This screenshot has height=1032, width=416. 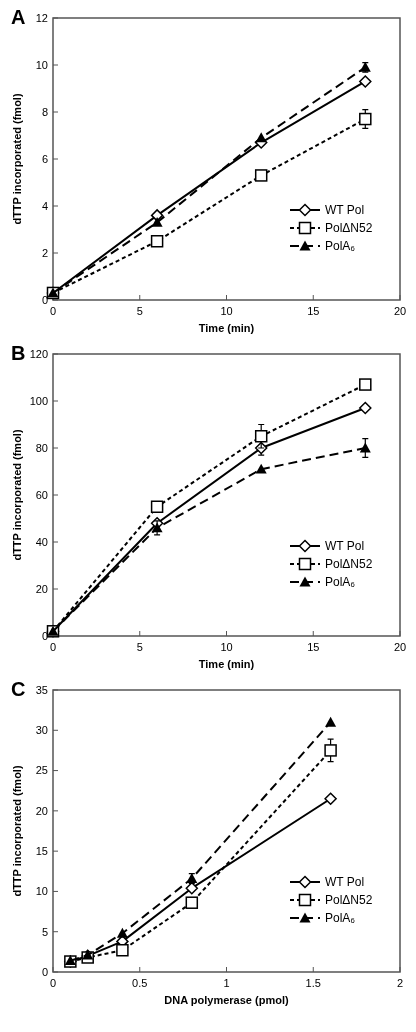 I want to click on x-tick-label: 0.5, so click(x=140, y=983).